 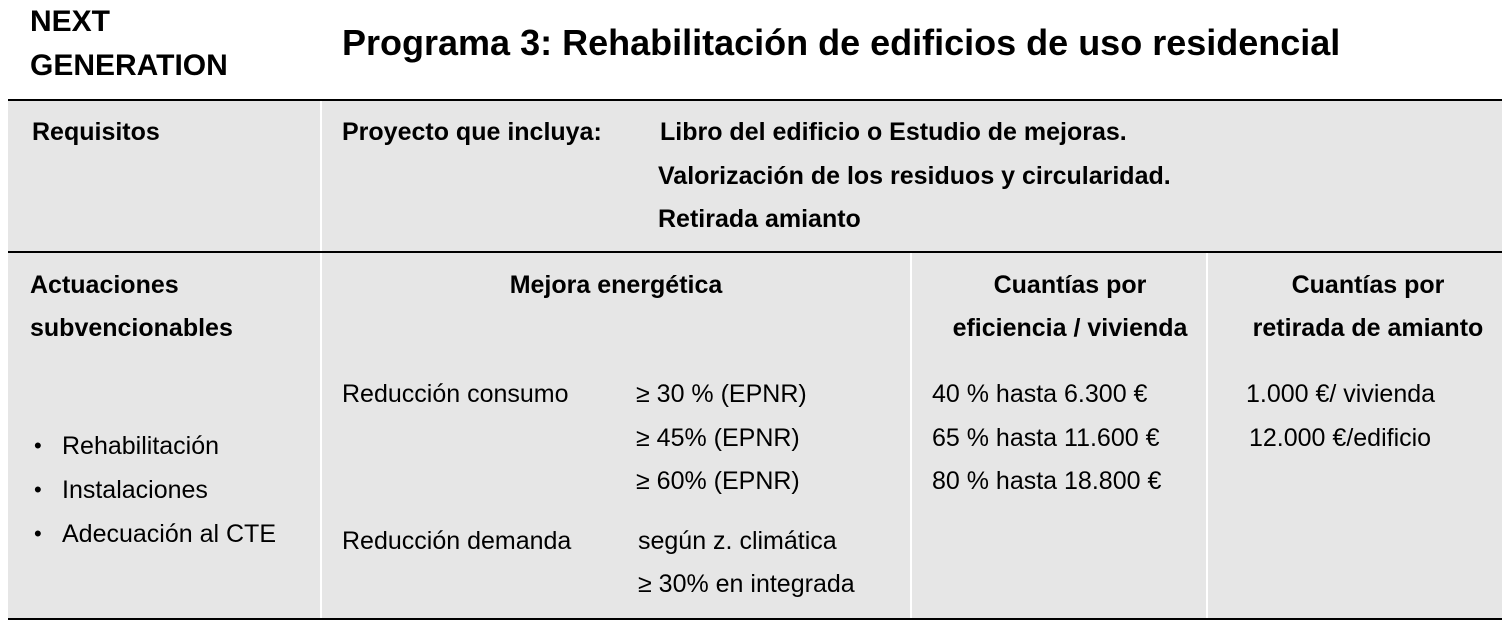 I want to click on eficiencia-value: 80 % hasta 18.800 €, so click(x=1047, y=481).